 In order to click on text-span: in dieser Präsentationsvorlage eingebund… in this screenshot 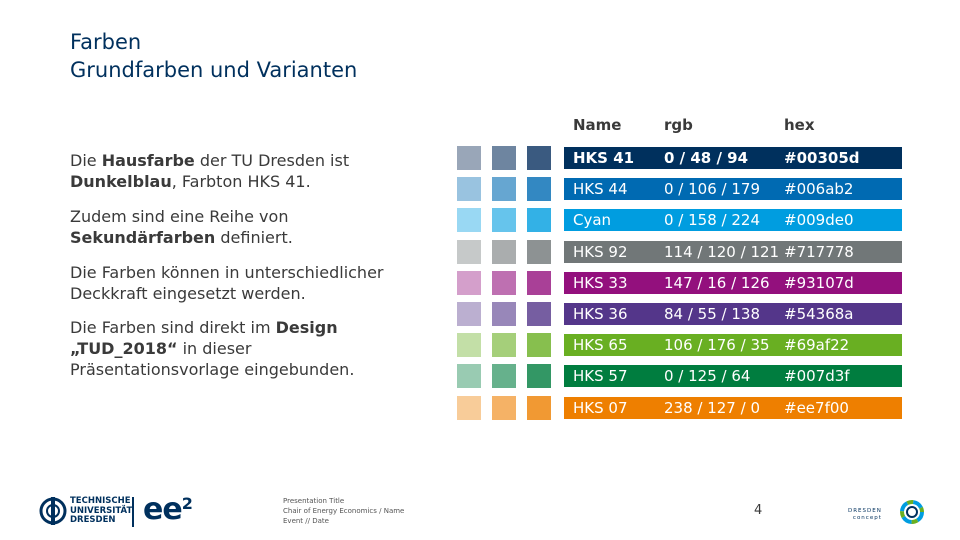, I will do `click(212, 359)`.